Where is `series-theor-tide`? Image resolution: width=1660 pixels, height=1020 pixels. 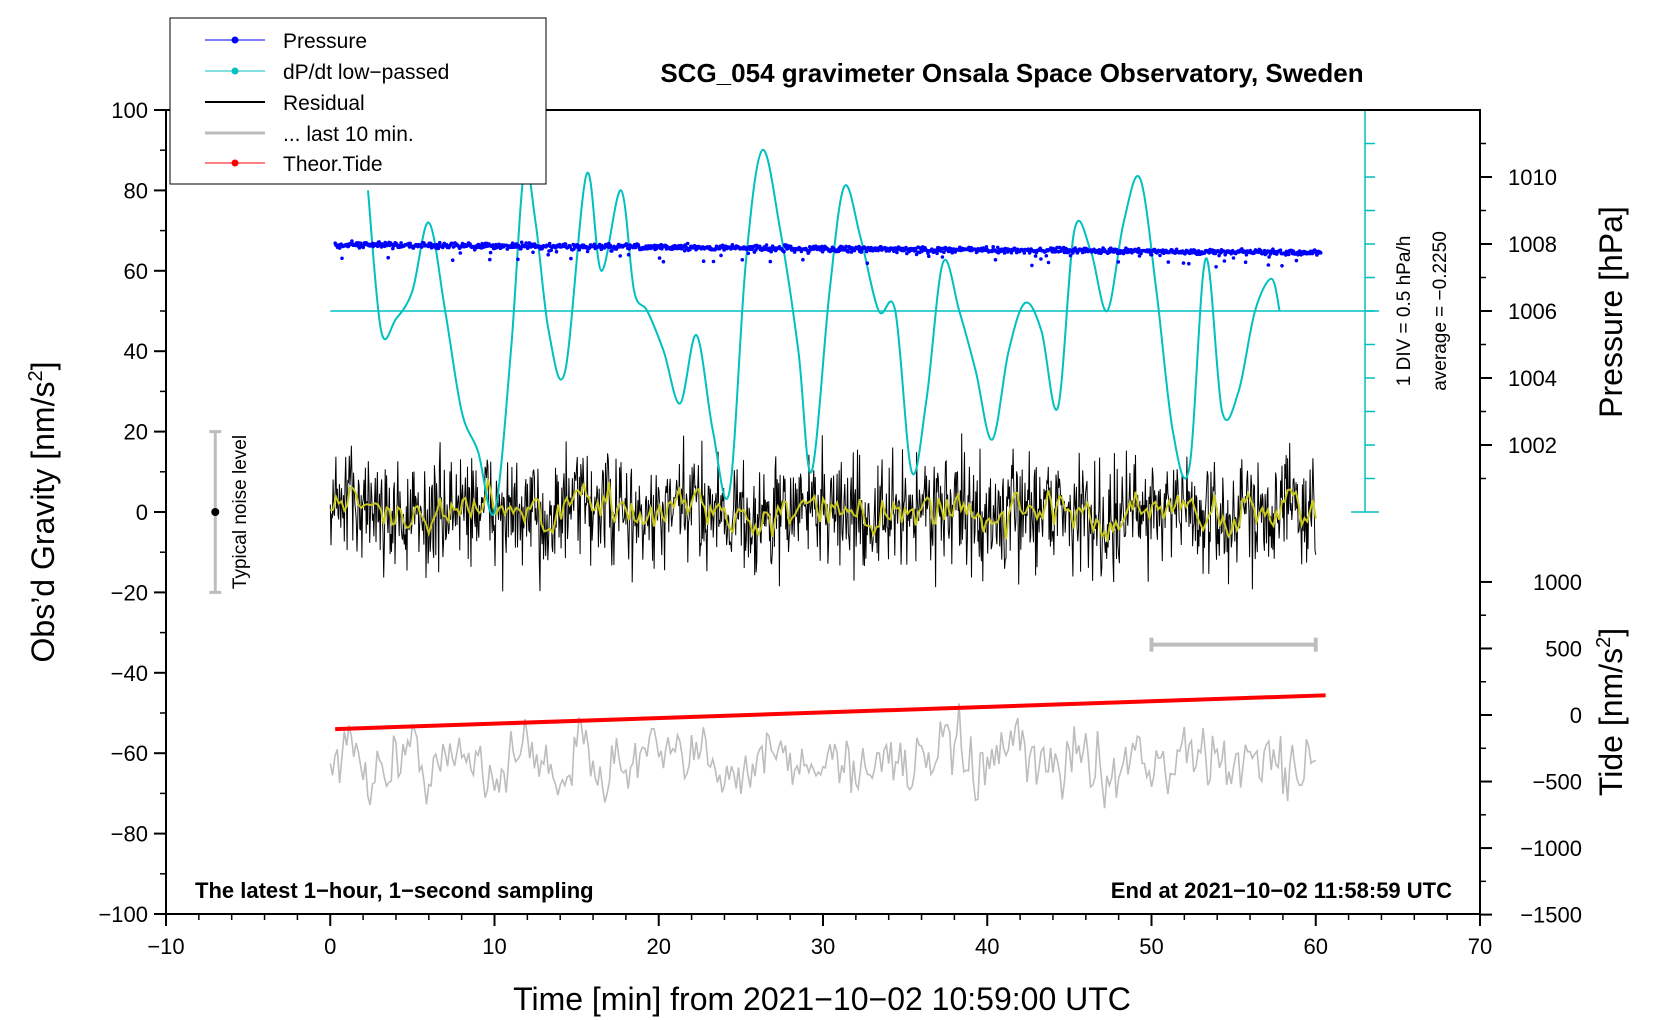
series-theor-tide is located at coordinates (830, 712).